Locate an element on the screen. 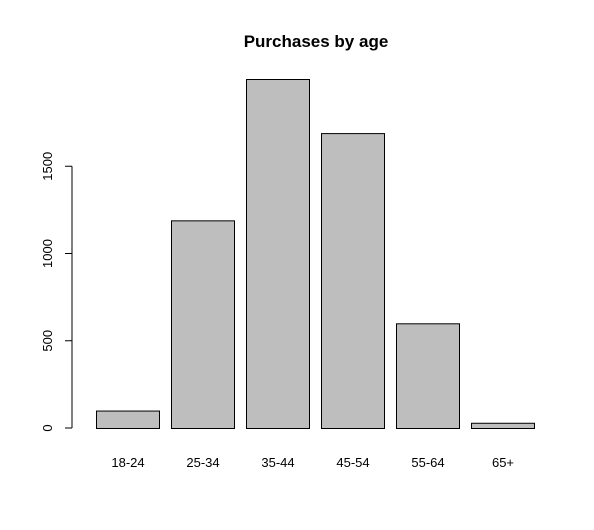 The image size is (594, 530). y-axis: 0 500 1000 1500 is located at coordinates (56, 292).